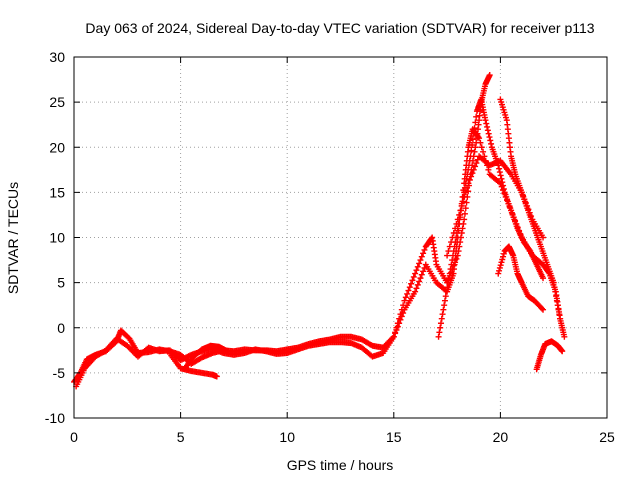  What do you see at coordinates (501, 437) in the screenshot?
I see `x-tick-label: 20` at bounding box center [501, 437].